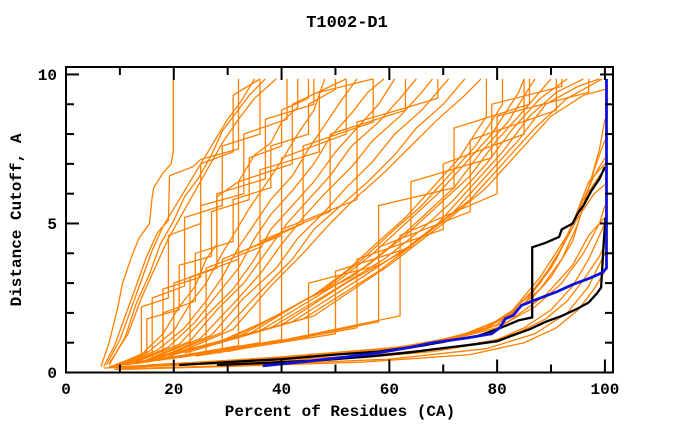 The image size is (680, 440). I want to click on chart-title: T1002-D1, so click(347, 23).